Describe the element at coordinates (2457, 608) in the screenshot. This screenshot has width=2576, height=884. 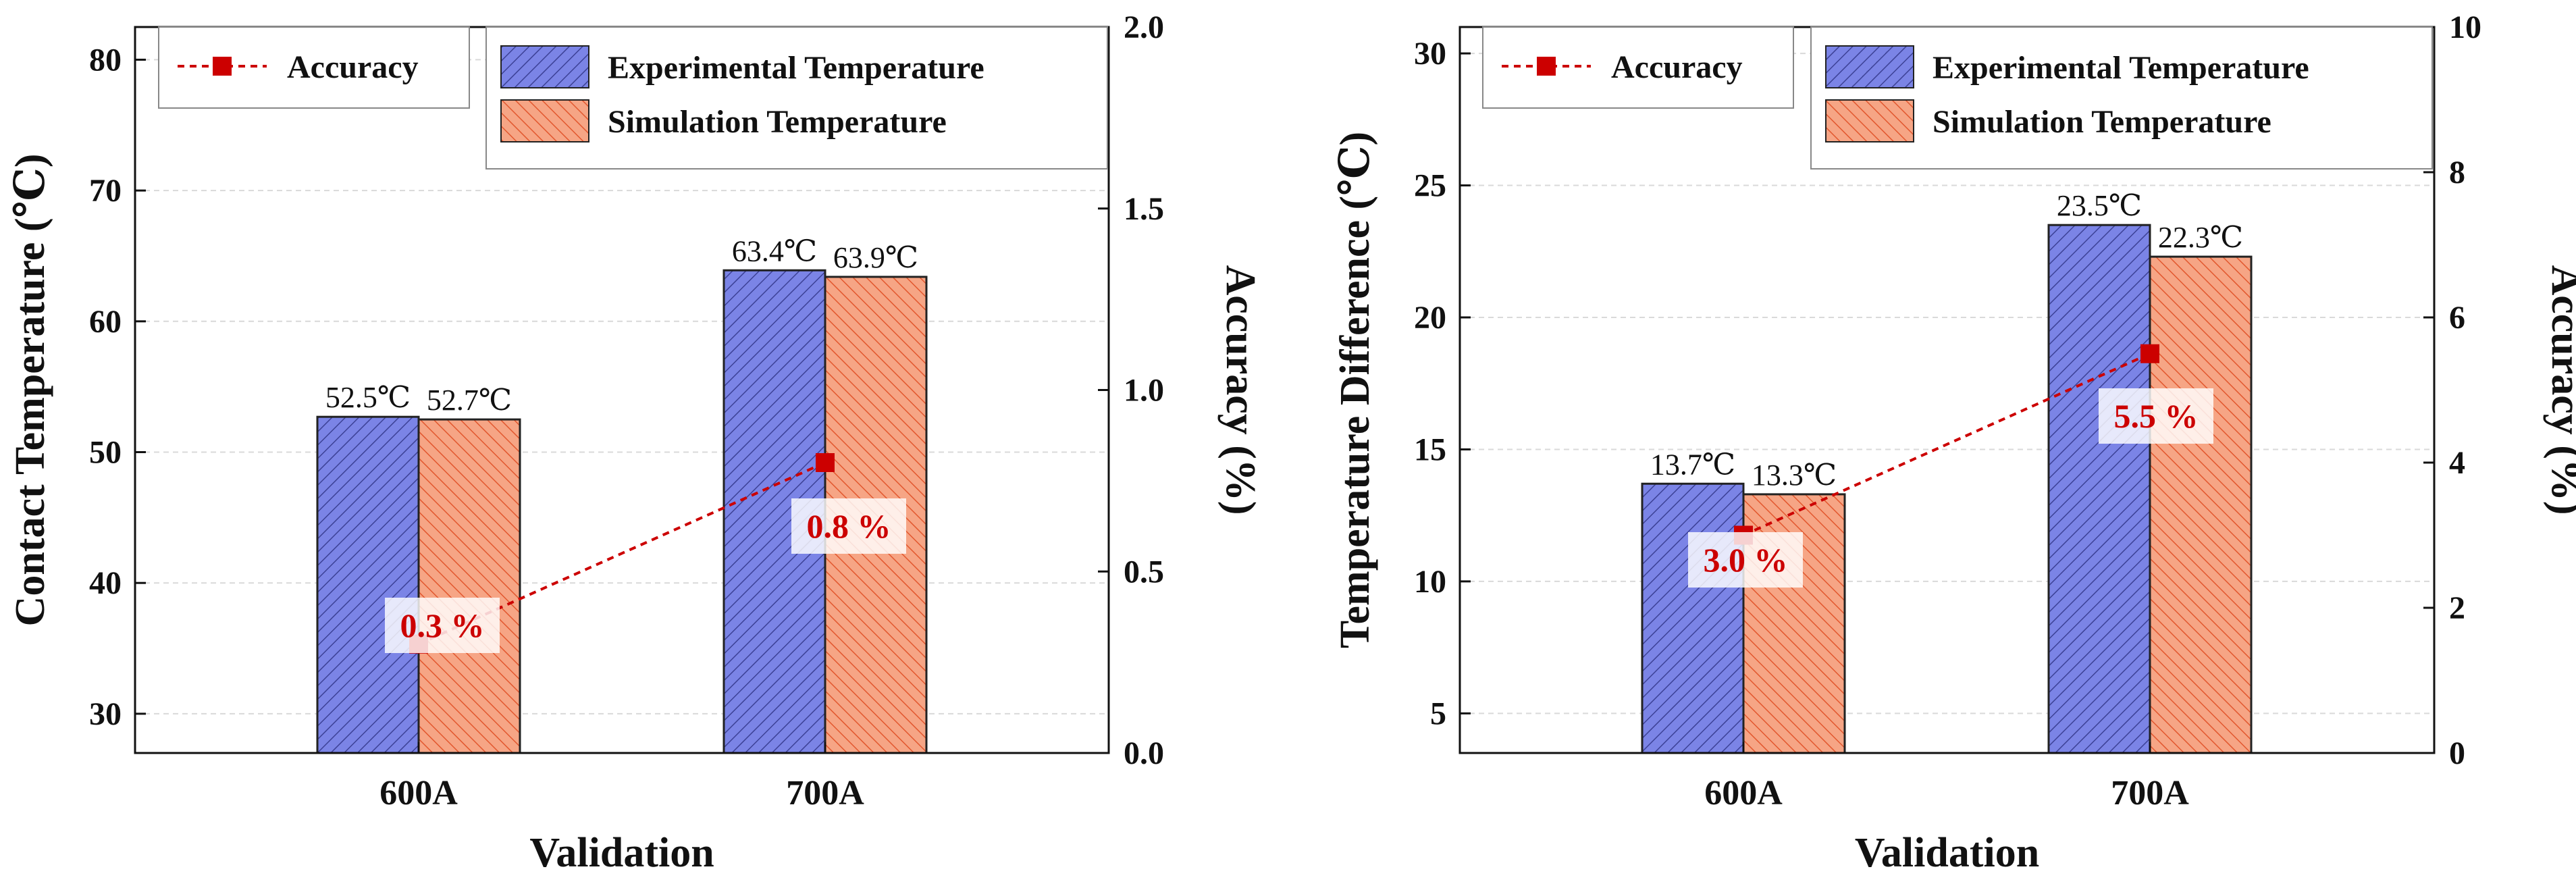
I see `y2-tick-label: 2` at that location.